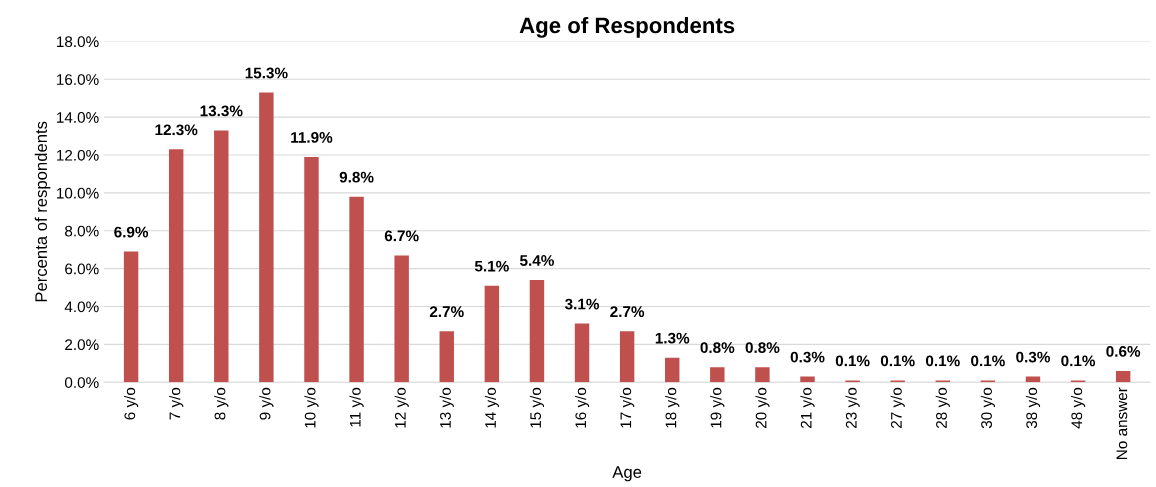  I want to click on data-label: 5.4%, so click(537, 260).